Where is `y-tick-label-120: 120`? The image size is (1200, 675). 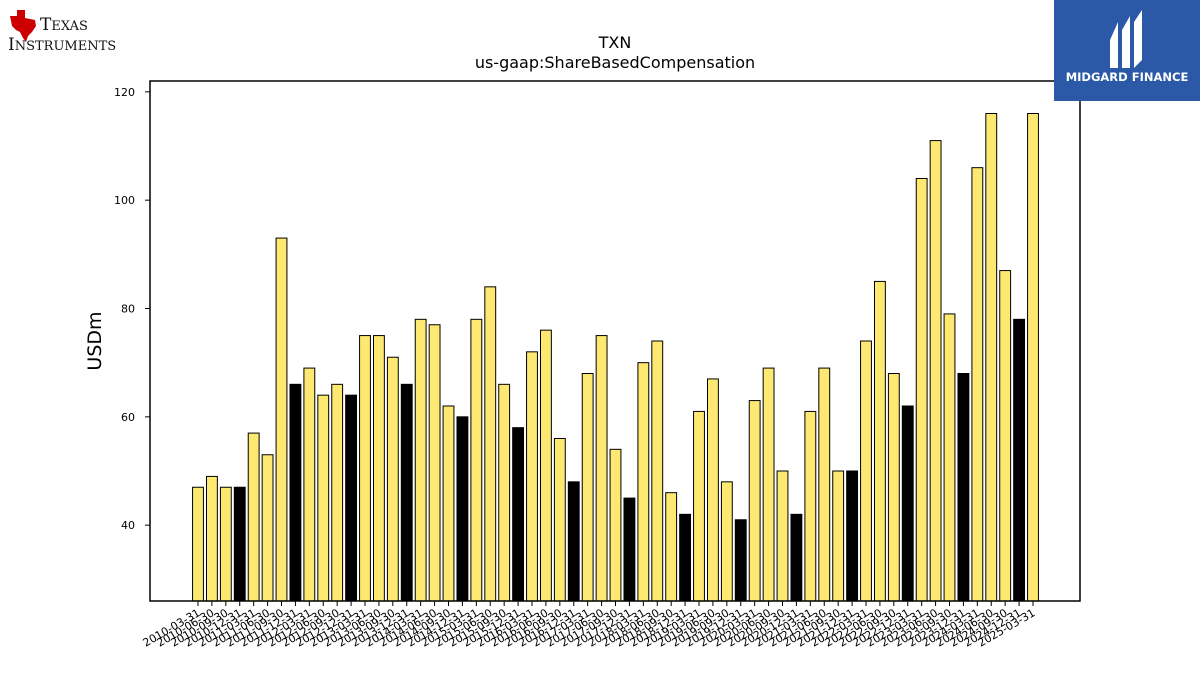 y-tick-label-120: 120 is located at coordinates (124, 92).